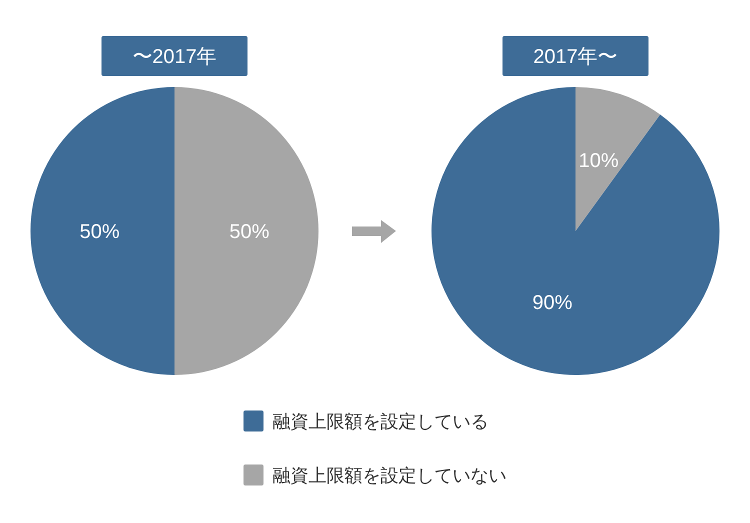  I want to click on legend-label: 融資上限額を設定していない, so click(389, 476).